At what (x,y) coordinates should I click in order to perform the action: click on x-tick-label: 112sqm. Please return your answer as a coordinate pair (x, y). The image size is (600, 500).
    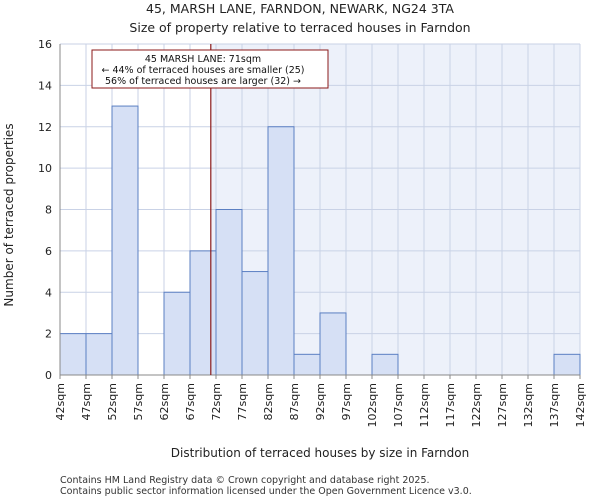
    Looking at the image, I should click on (424, 405).